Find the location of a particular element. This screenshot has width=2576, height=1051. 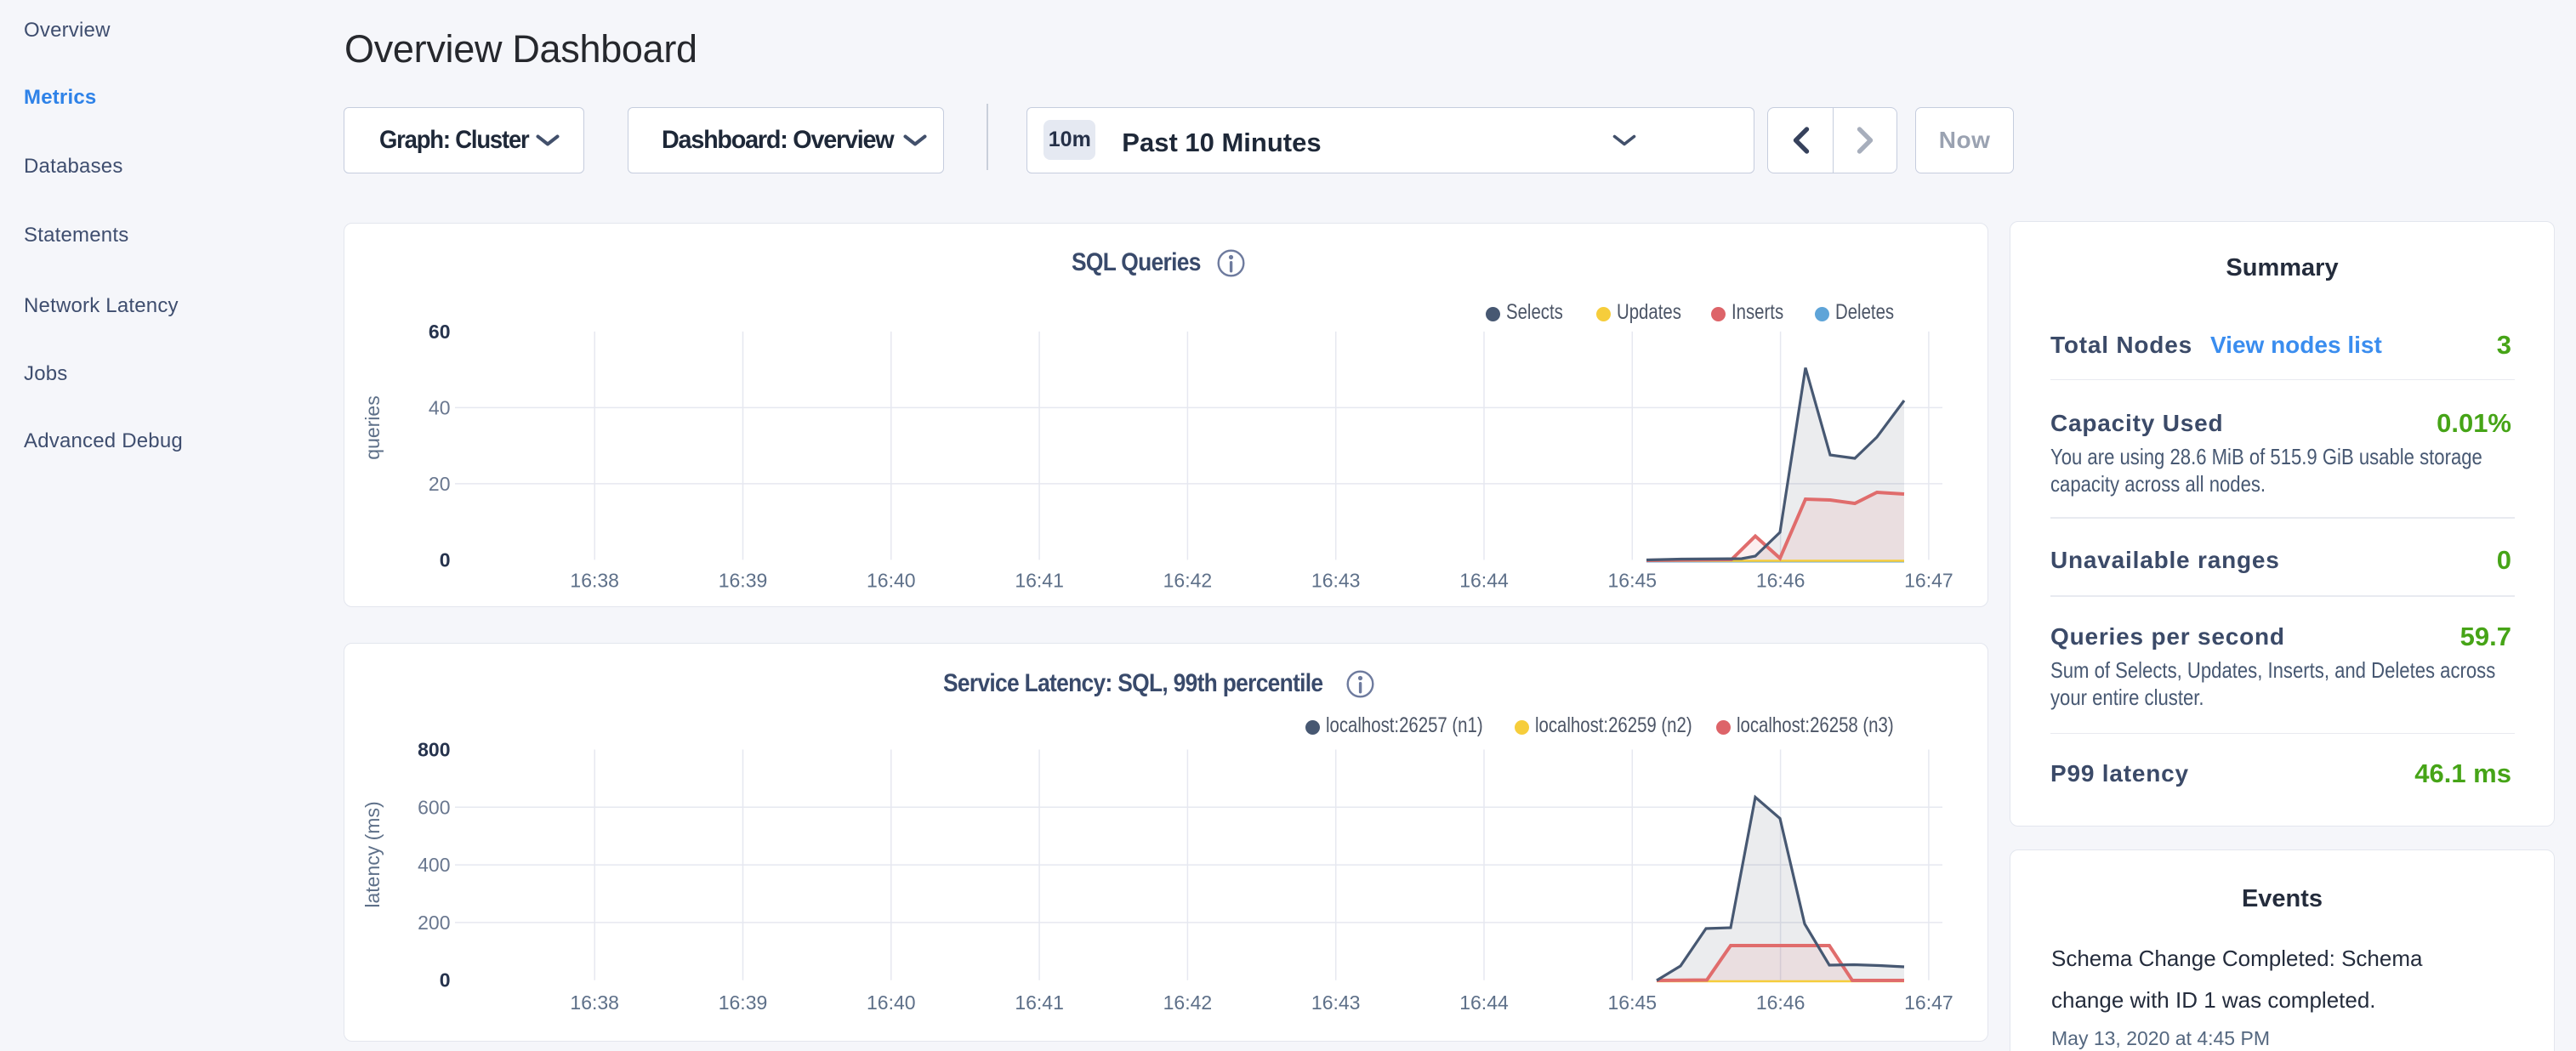

svg-text: 20 is located at coordinates (440, 484).